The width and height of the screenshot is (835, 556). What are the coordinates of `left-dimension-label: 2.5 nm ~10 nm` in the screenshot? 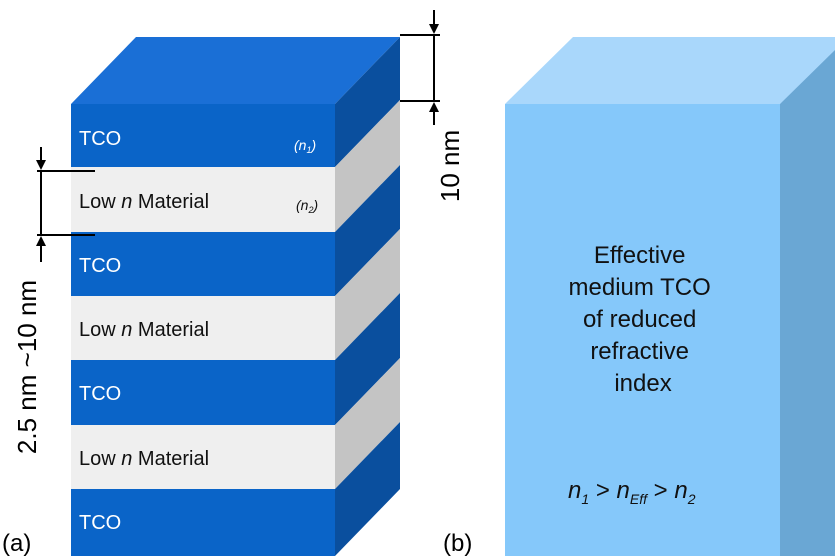 It's located at (27, 367).